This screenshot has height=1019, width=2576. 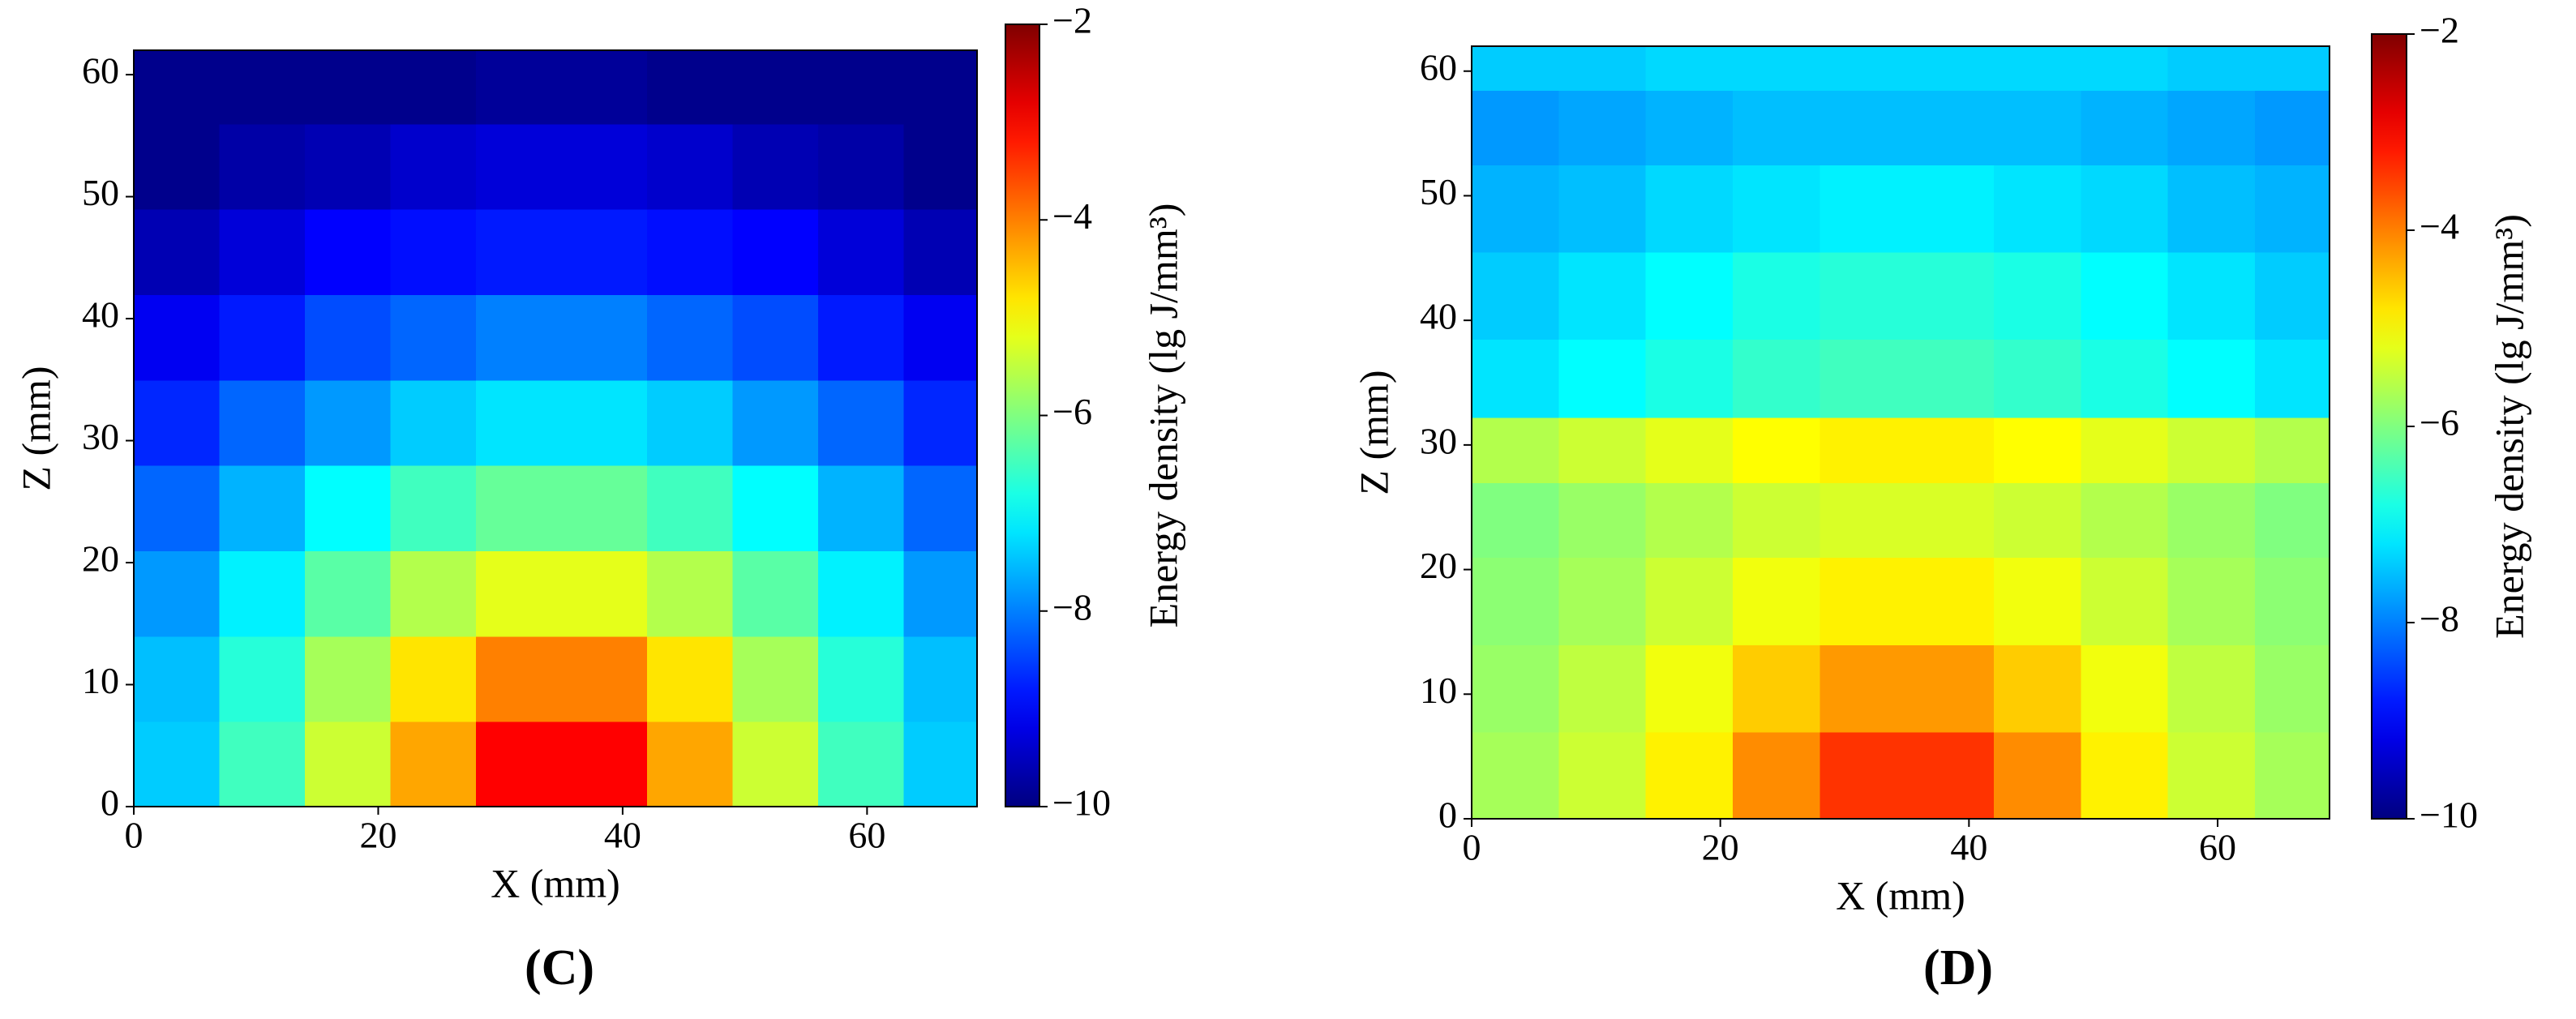 What do you see at coordinates (1438, 67) in the screenshot?
I see `y-tick-label: 60` at bounding box center [1438, 67].